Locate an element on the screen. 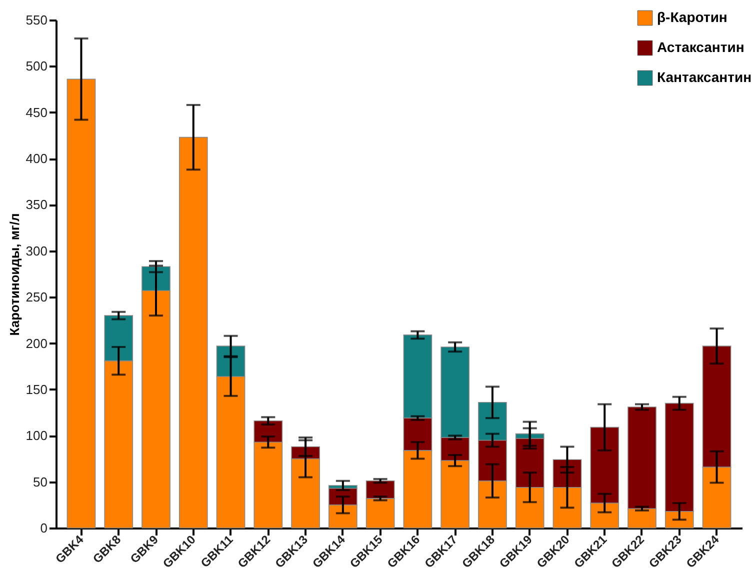  y-tick-label: 550 is located at coordinates (37, 20).